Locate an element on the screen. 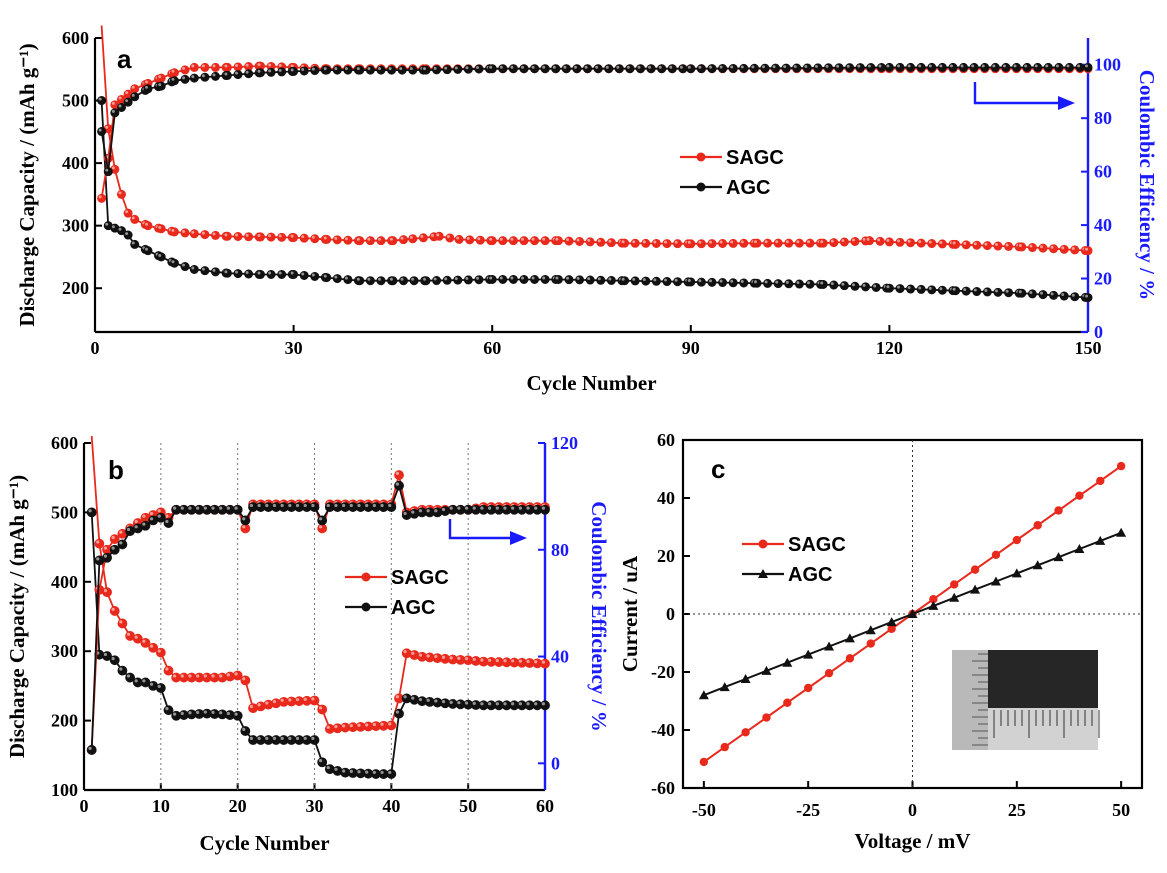 The image size is (1167, 873). panel-c-legend-label-sagc: SAGC is located at coordinates (817, 545).